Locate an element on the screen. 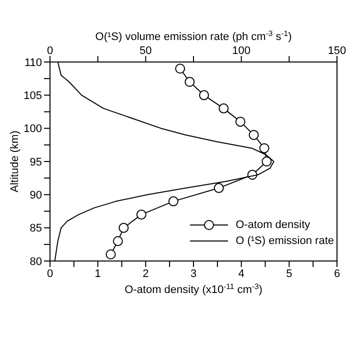  x2-tick-label: 100 is located at coordinates (241, 51).